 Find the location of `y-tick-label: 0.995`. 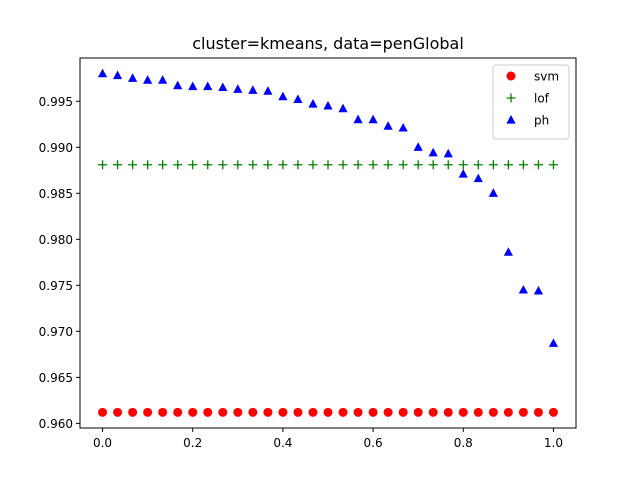

y-tick-label: 0.995 is located at coordinates (56, 102).